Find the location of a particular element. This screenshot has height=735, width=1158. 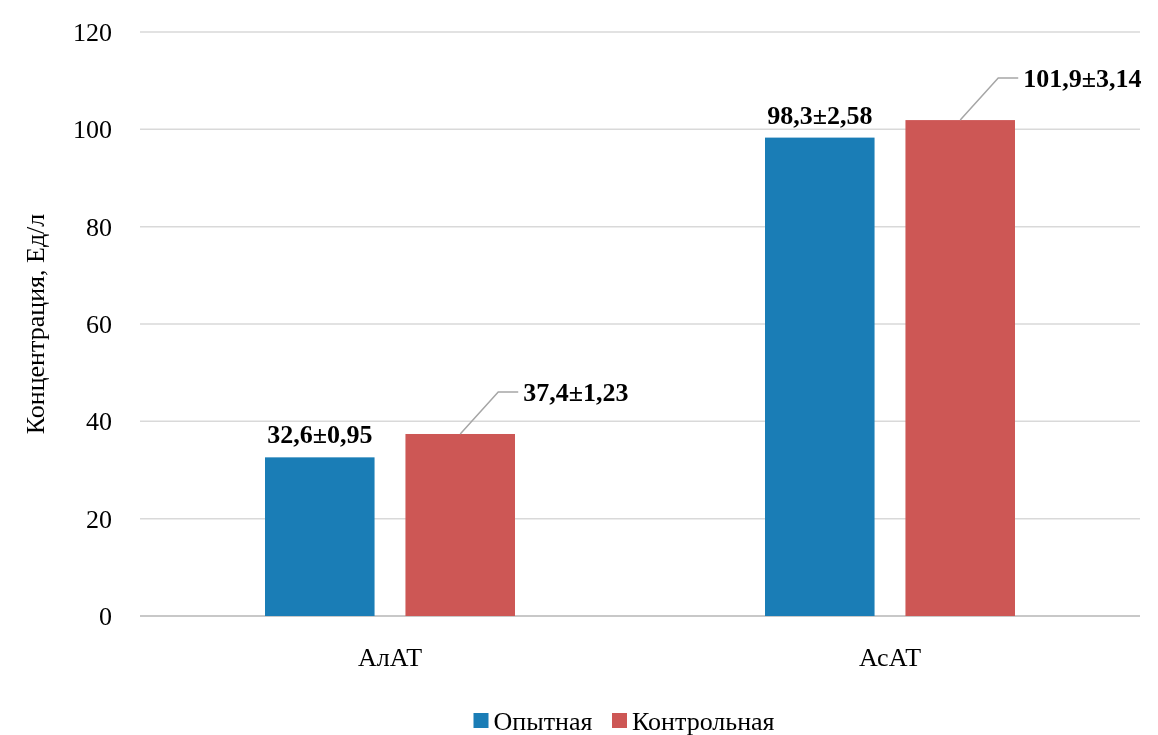

data-label: 37,4±1,23 is located at coordinates (576, 393).